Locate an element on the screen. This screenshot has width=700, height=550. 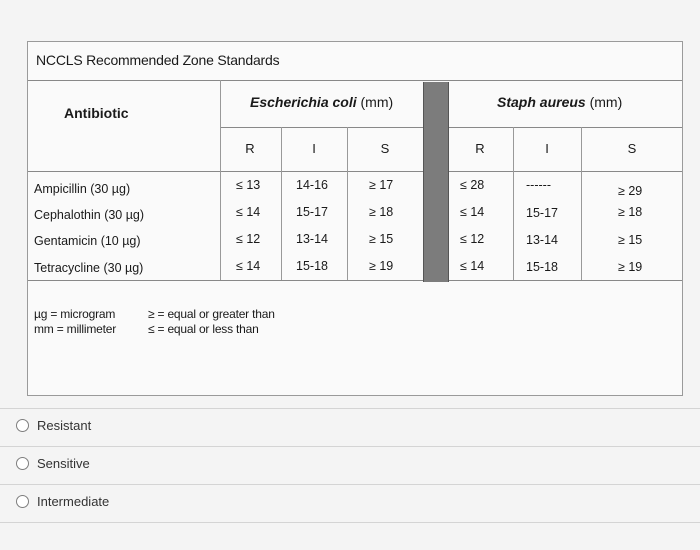
table-cell: ≤ 28 is located at coordinates (472, 185).